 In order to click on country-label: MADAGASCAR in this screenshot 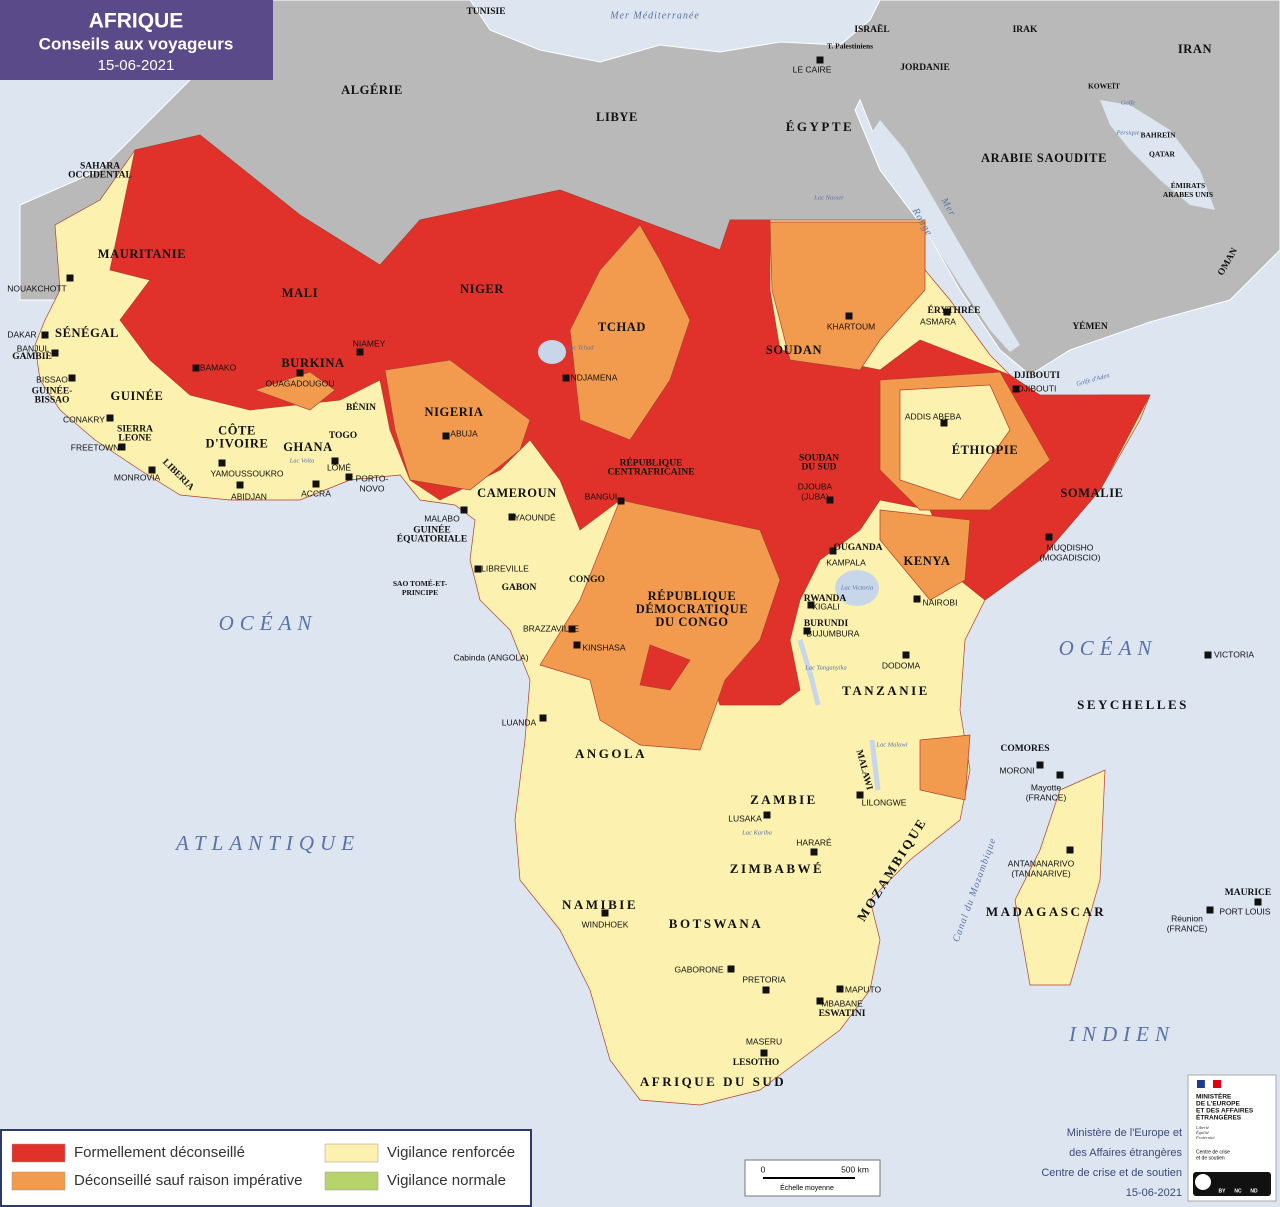, I will do `click(1046, 911)`.